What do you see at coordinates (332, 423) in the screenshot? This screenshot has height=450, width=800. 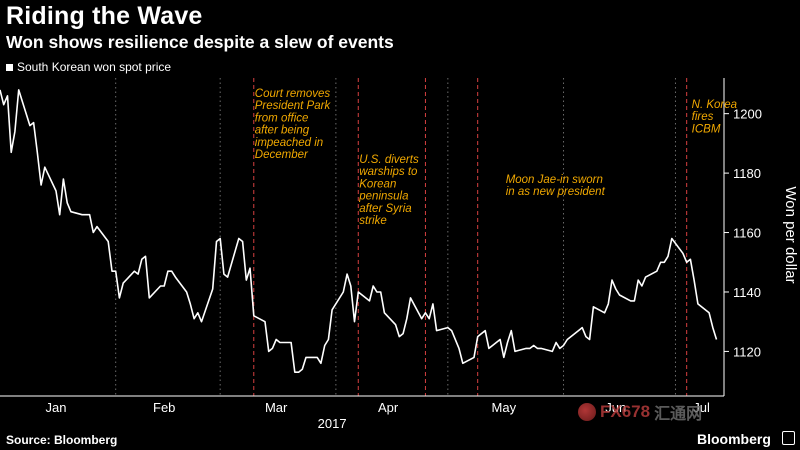 I see `x-axis-year-label: 2017` at bounding box center [332, 423].